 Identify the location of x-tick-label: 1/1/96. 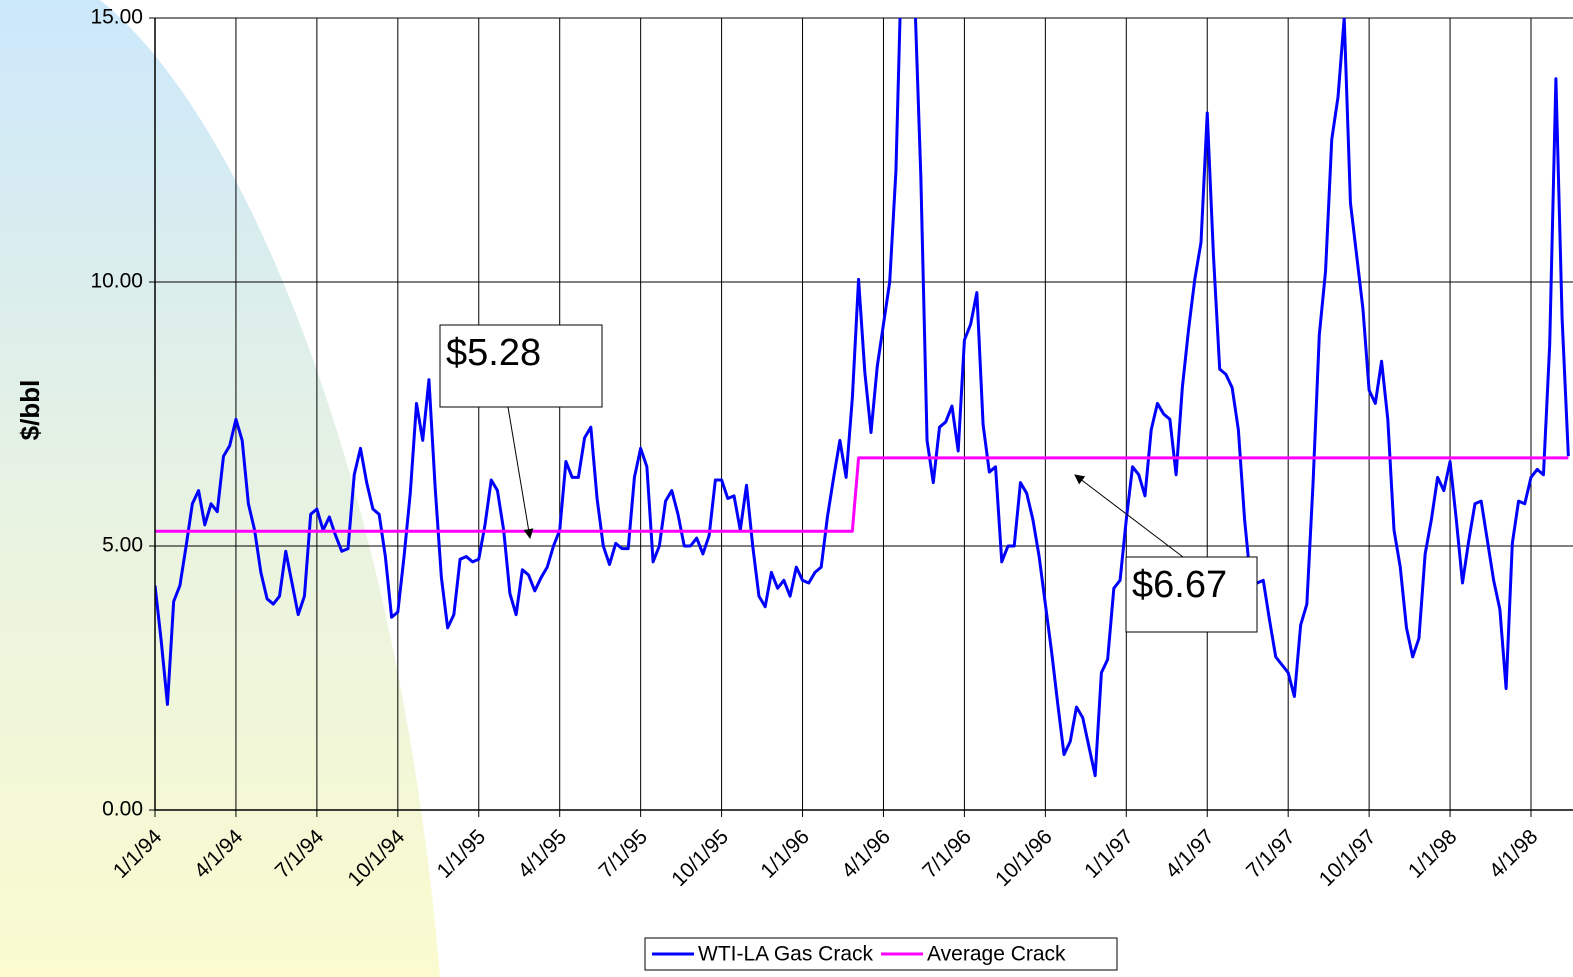
(785, 854).